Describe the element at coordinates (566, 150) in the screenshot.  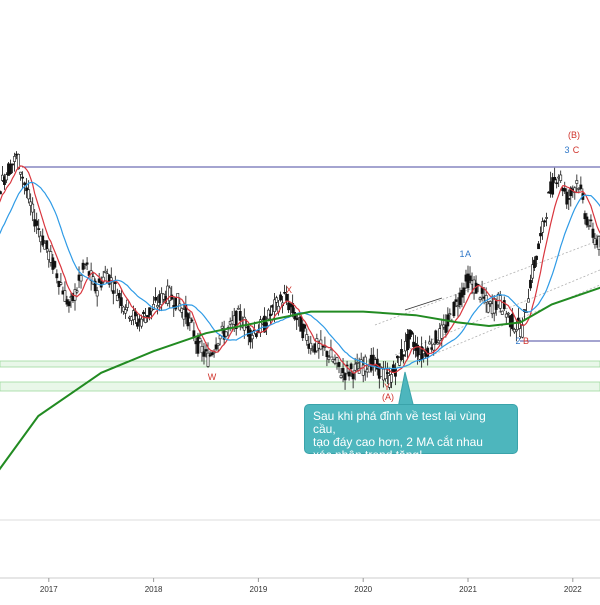
I see `wave-label-9: 3` at that location.